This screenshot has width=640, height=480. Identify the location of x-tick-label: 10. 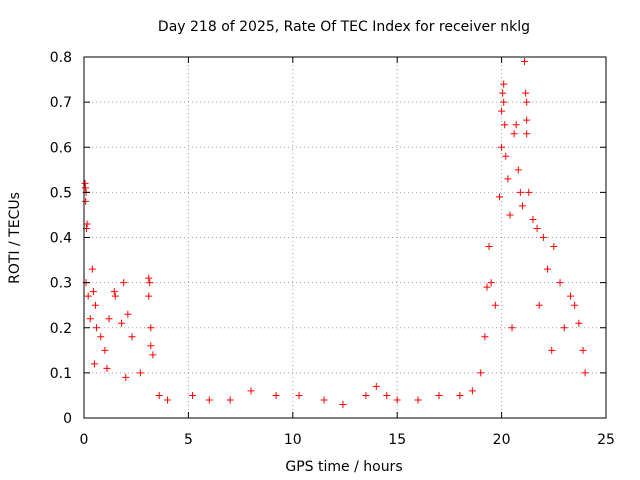
(293, 440).